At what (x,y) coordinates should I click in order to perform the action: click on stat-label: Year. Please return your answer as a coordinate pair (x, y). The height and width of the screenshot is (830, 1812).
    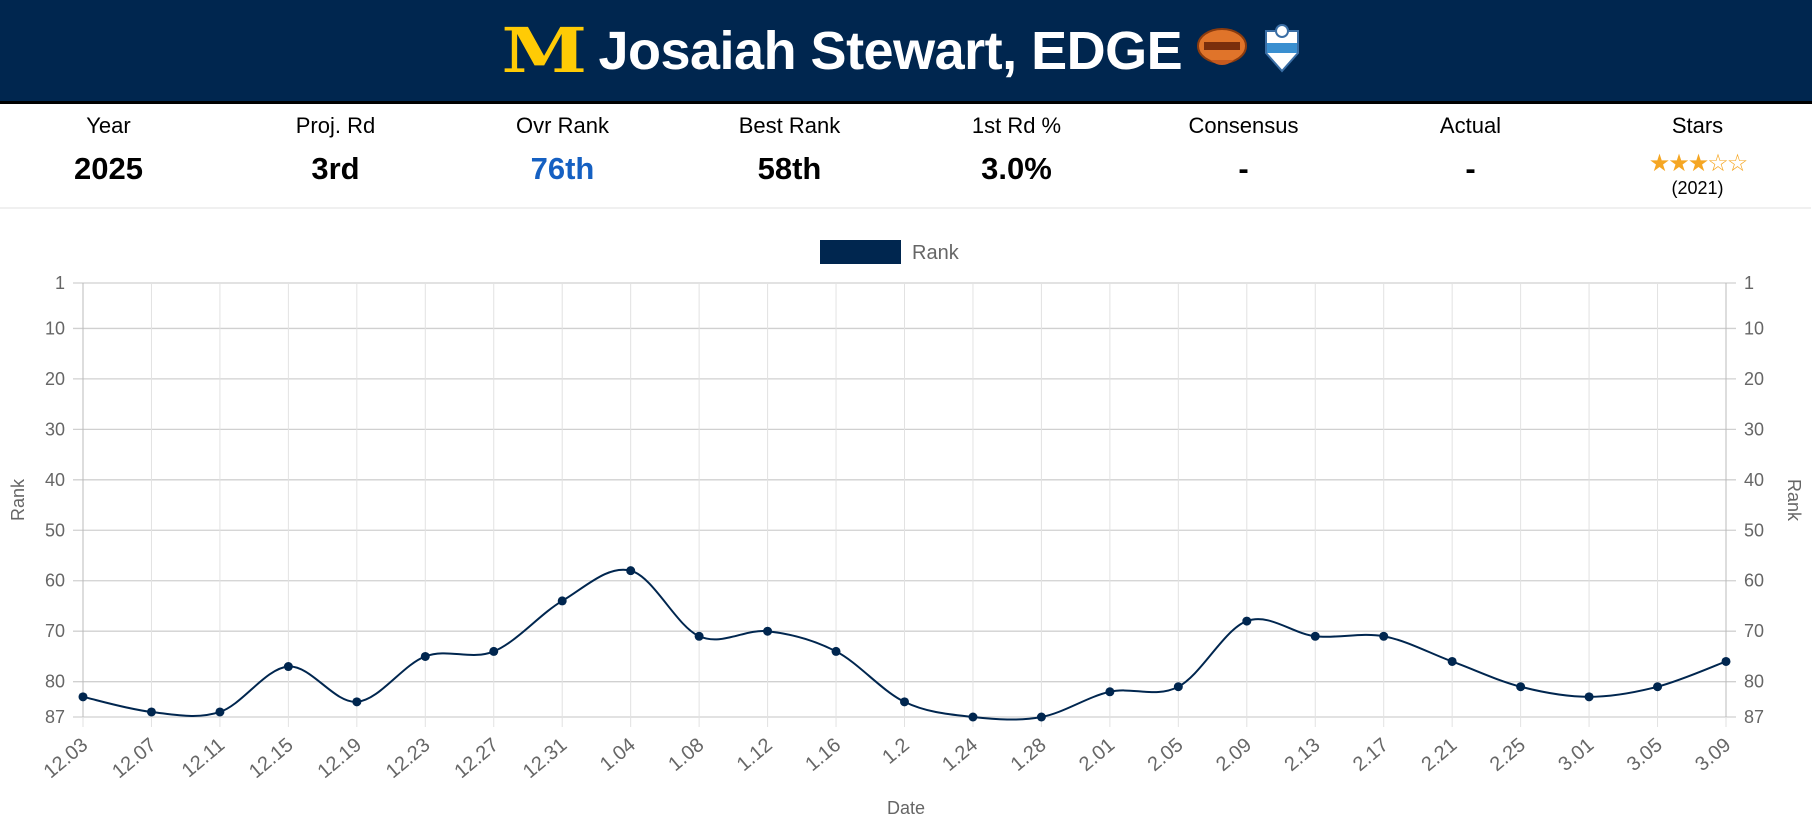
    Looking at the image, I should click on (108, 125).